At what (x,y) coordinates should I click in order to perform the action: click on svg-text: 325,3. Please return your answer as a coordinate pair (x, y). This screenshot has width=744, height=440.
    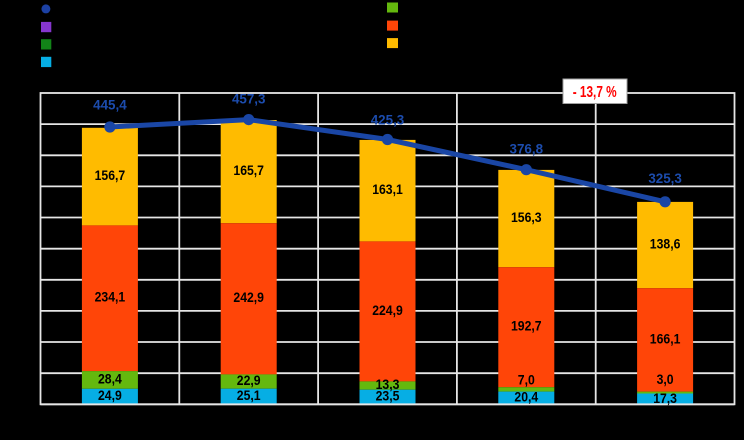
    Looking at the image, I should click on (665, 178).